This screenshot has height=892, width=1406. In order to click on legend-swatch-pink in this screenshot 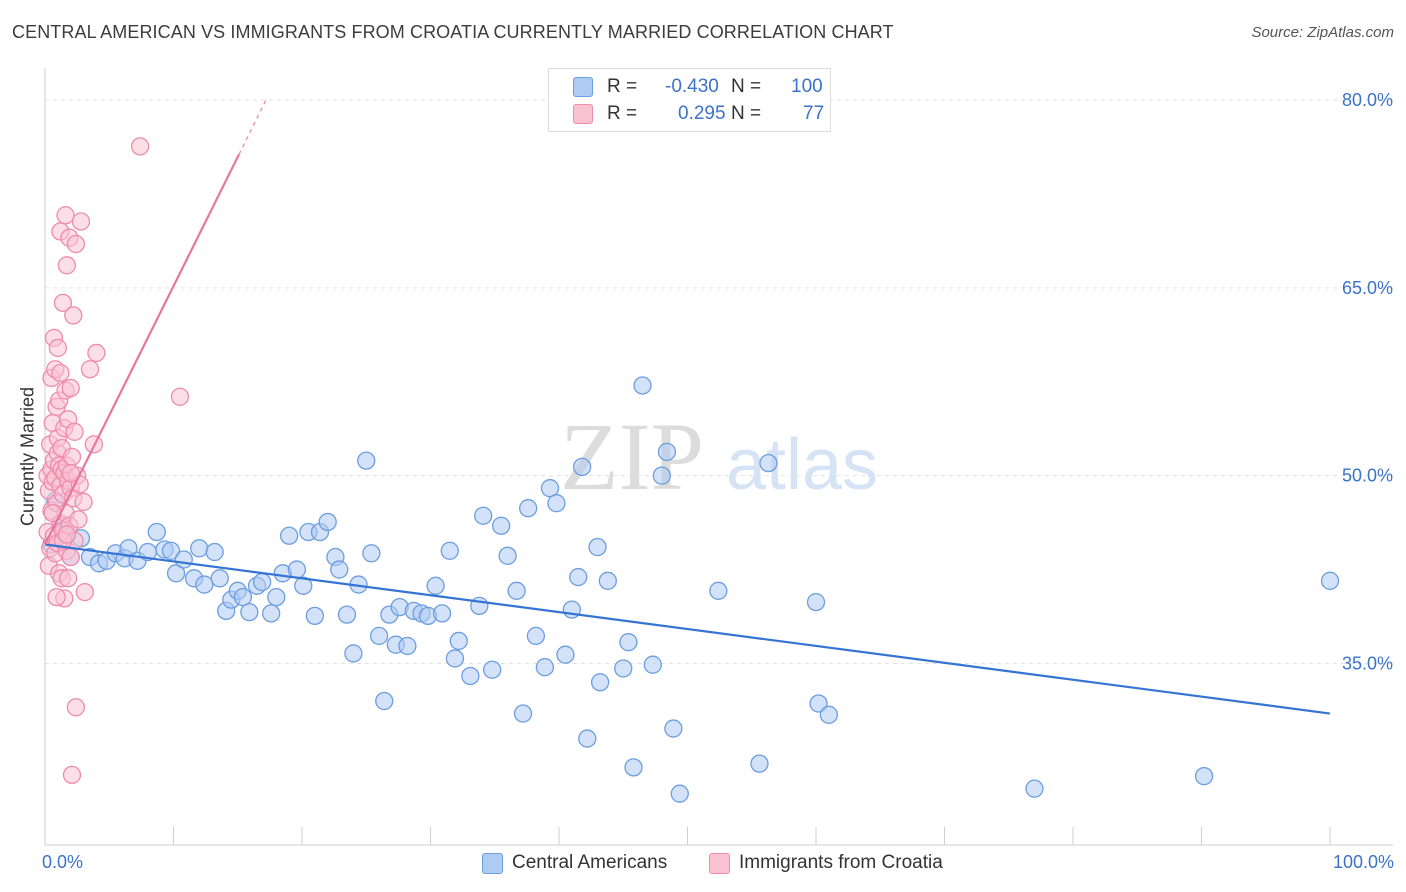, I will do `click(583, 114)`.